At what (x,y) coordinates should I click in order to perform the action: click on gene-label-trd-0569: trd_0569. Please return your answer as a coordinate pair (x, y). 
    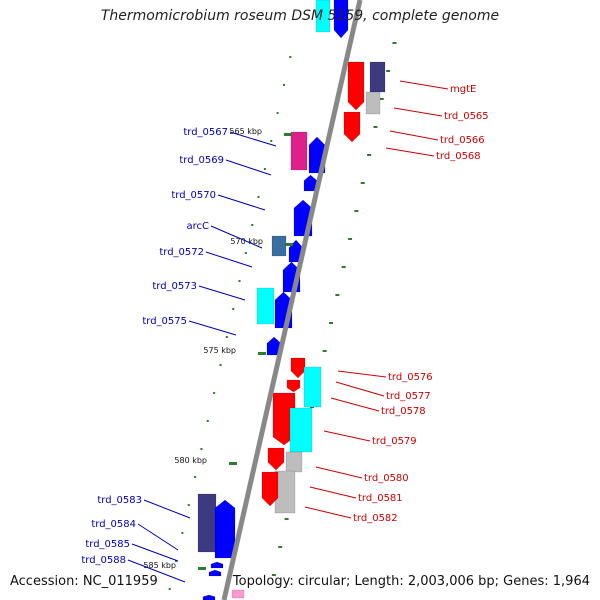
    Looking at the image, I should click on (201, 160).